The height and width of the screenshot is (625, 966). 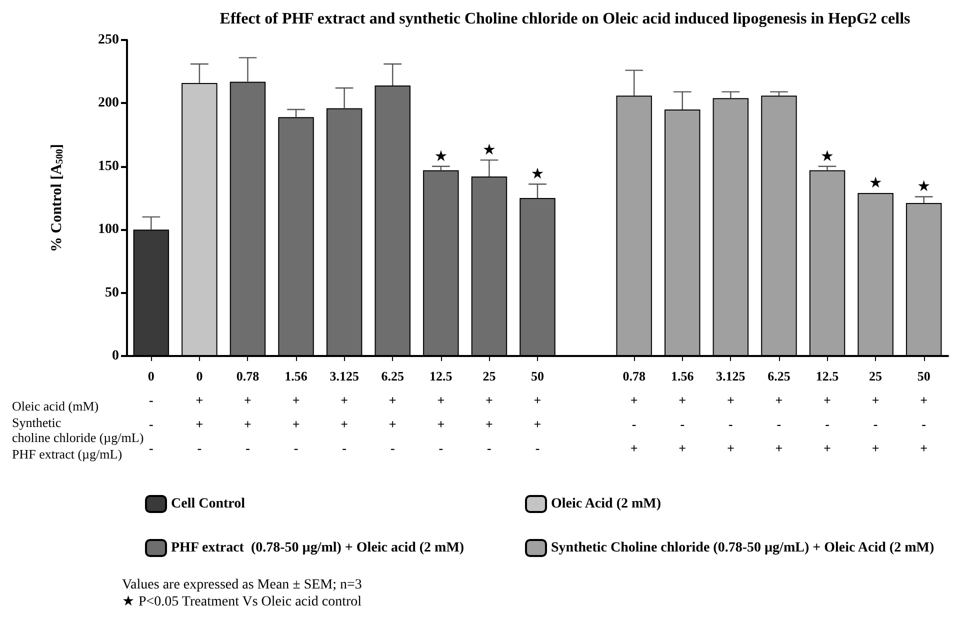 What do you see at coordinates (108, 40) in the screenshot?
I see `y-tick-label: 250` at bounding box center [108, 40].